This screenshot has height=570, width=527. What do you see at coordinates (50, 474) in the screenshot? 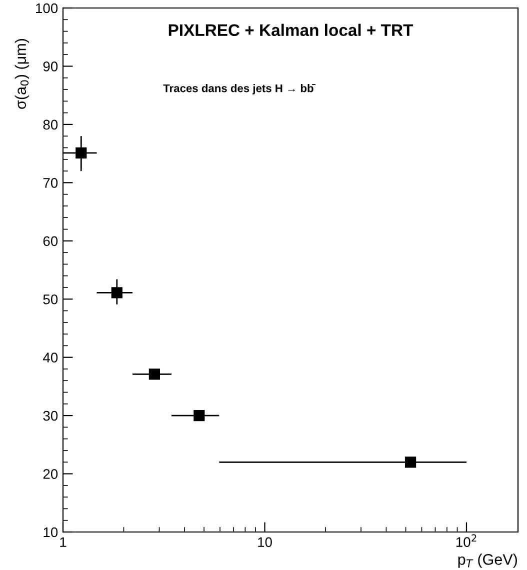
I see `y-tick-label: 20` at bounding box center [50, 474].